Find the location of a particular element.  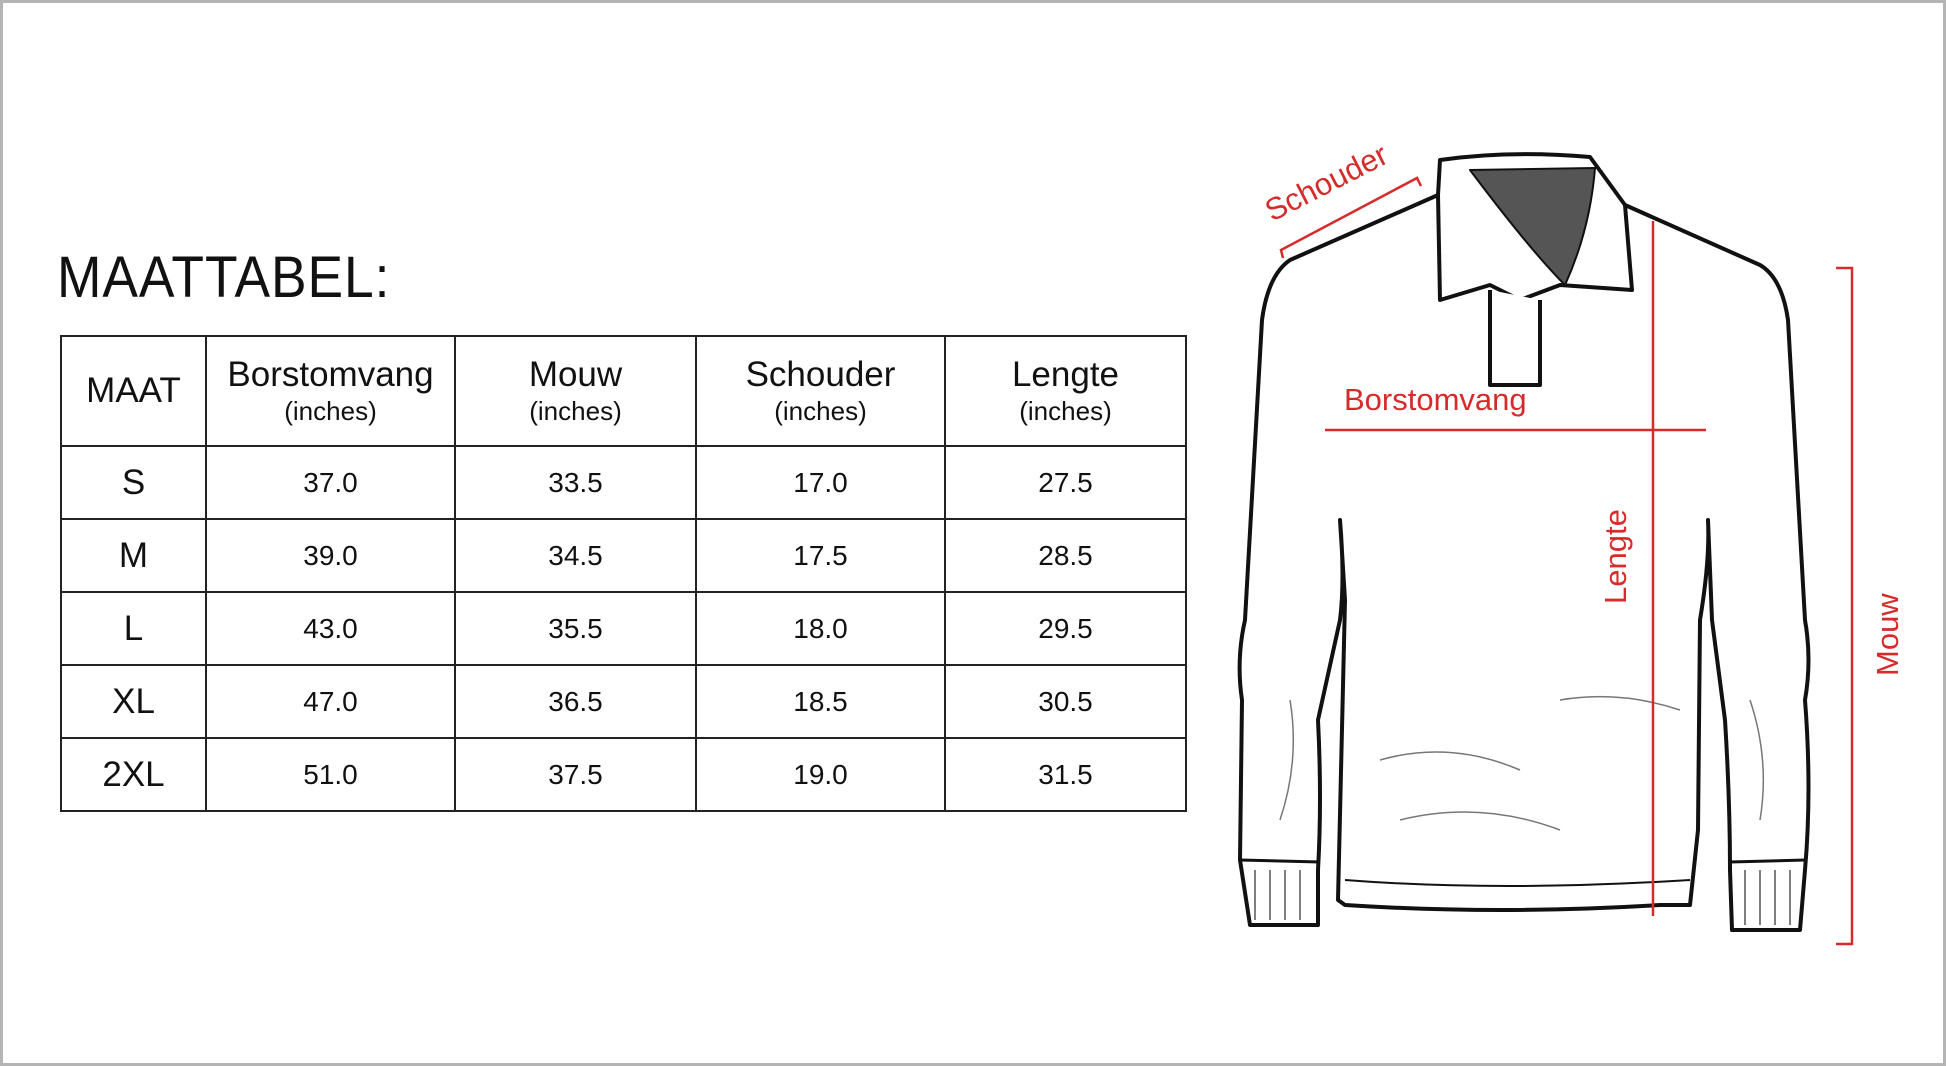

sleeve-label: Mouw is located at coordinates (1887, 634).